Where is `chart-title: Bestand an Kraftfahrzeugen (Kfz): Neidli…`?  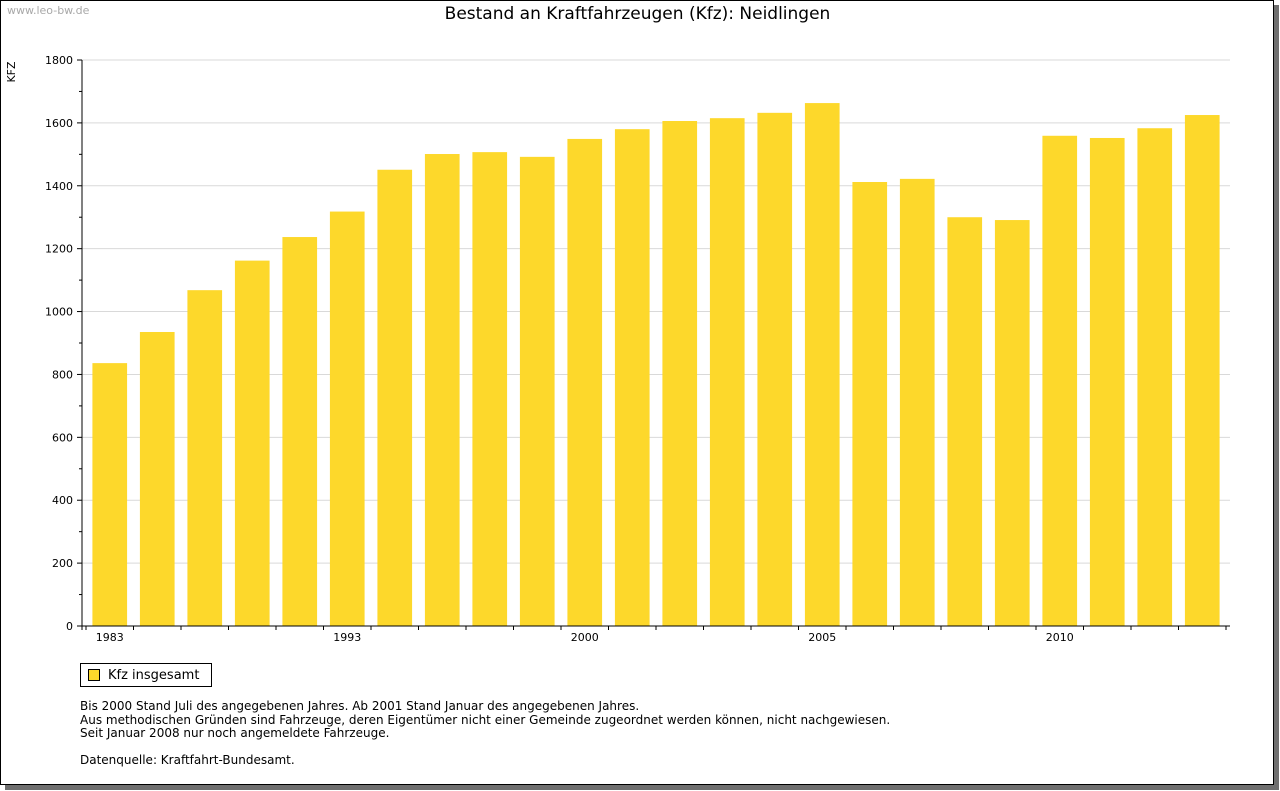 chart-title: Bestand an Kraftfahrzeugen (Kfz): Neidli… is located at coordinates (637, 14).